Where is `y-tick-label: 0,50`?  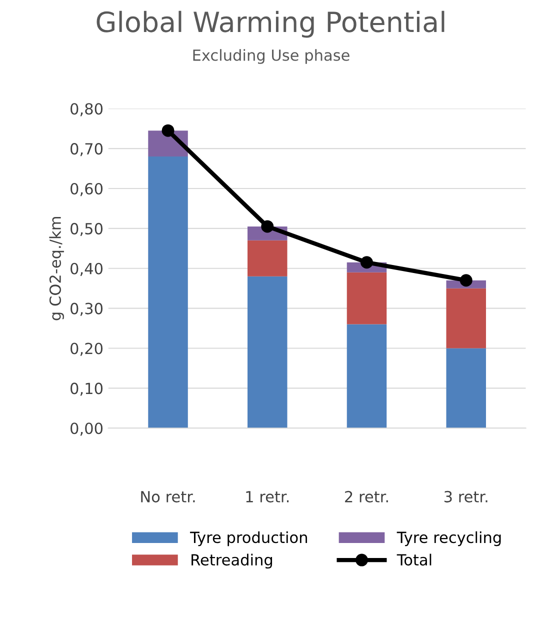
y-tick-label: 0,50 is located at coordinates (86, 229).